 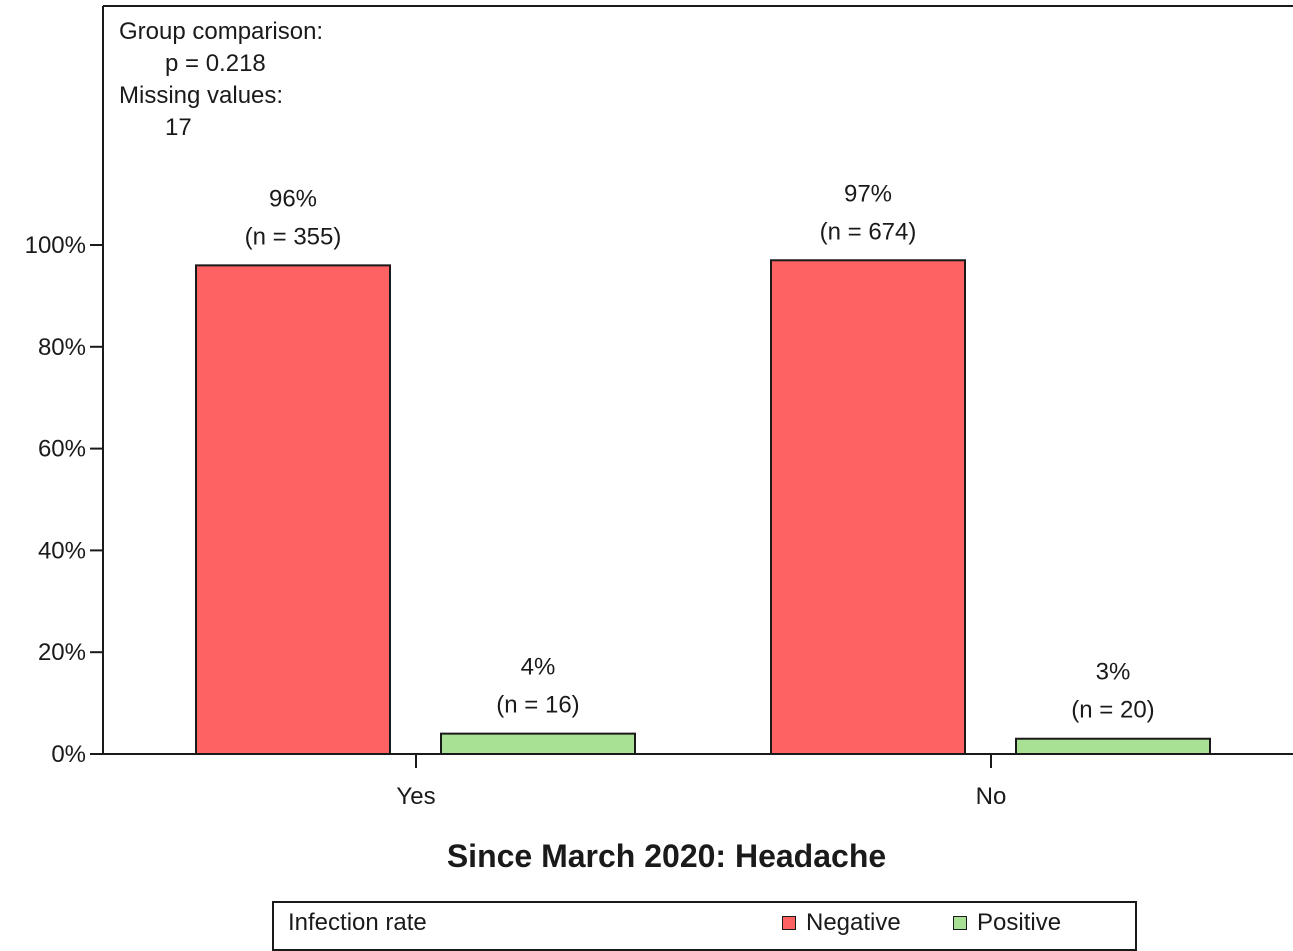 I want to click on p-value: p = 0.218, so click(x=215, y=63).